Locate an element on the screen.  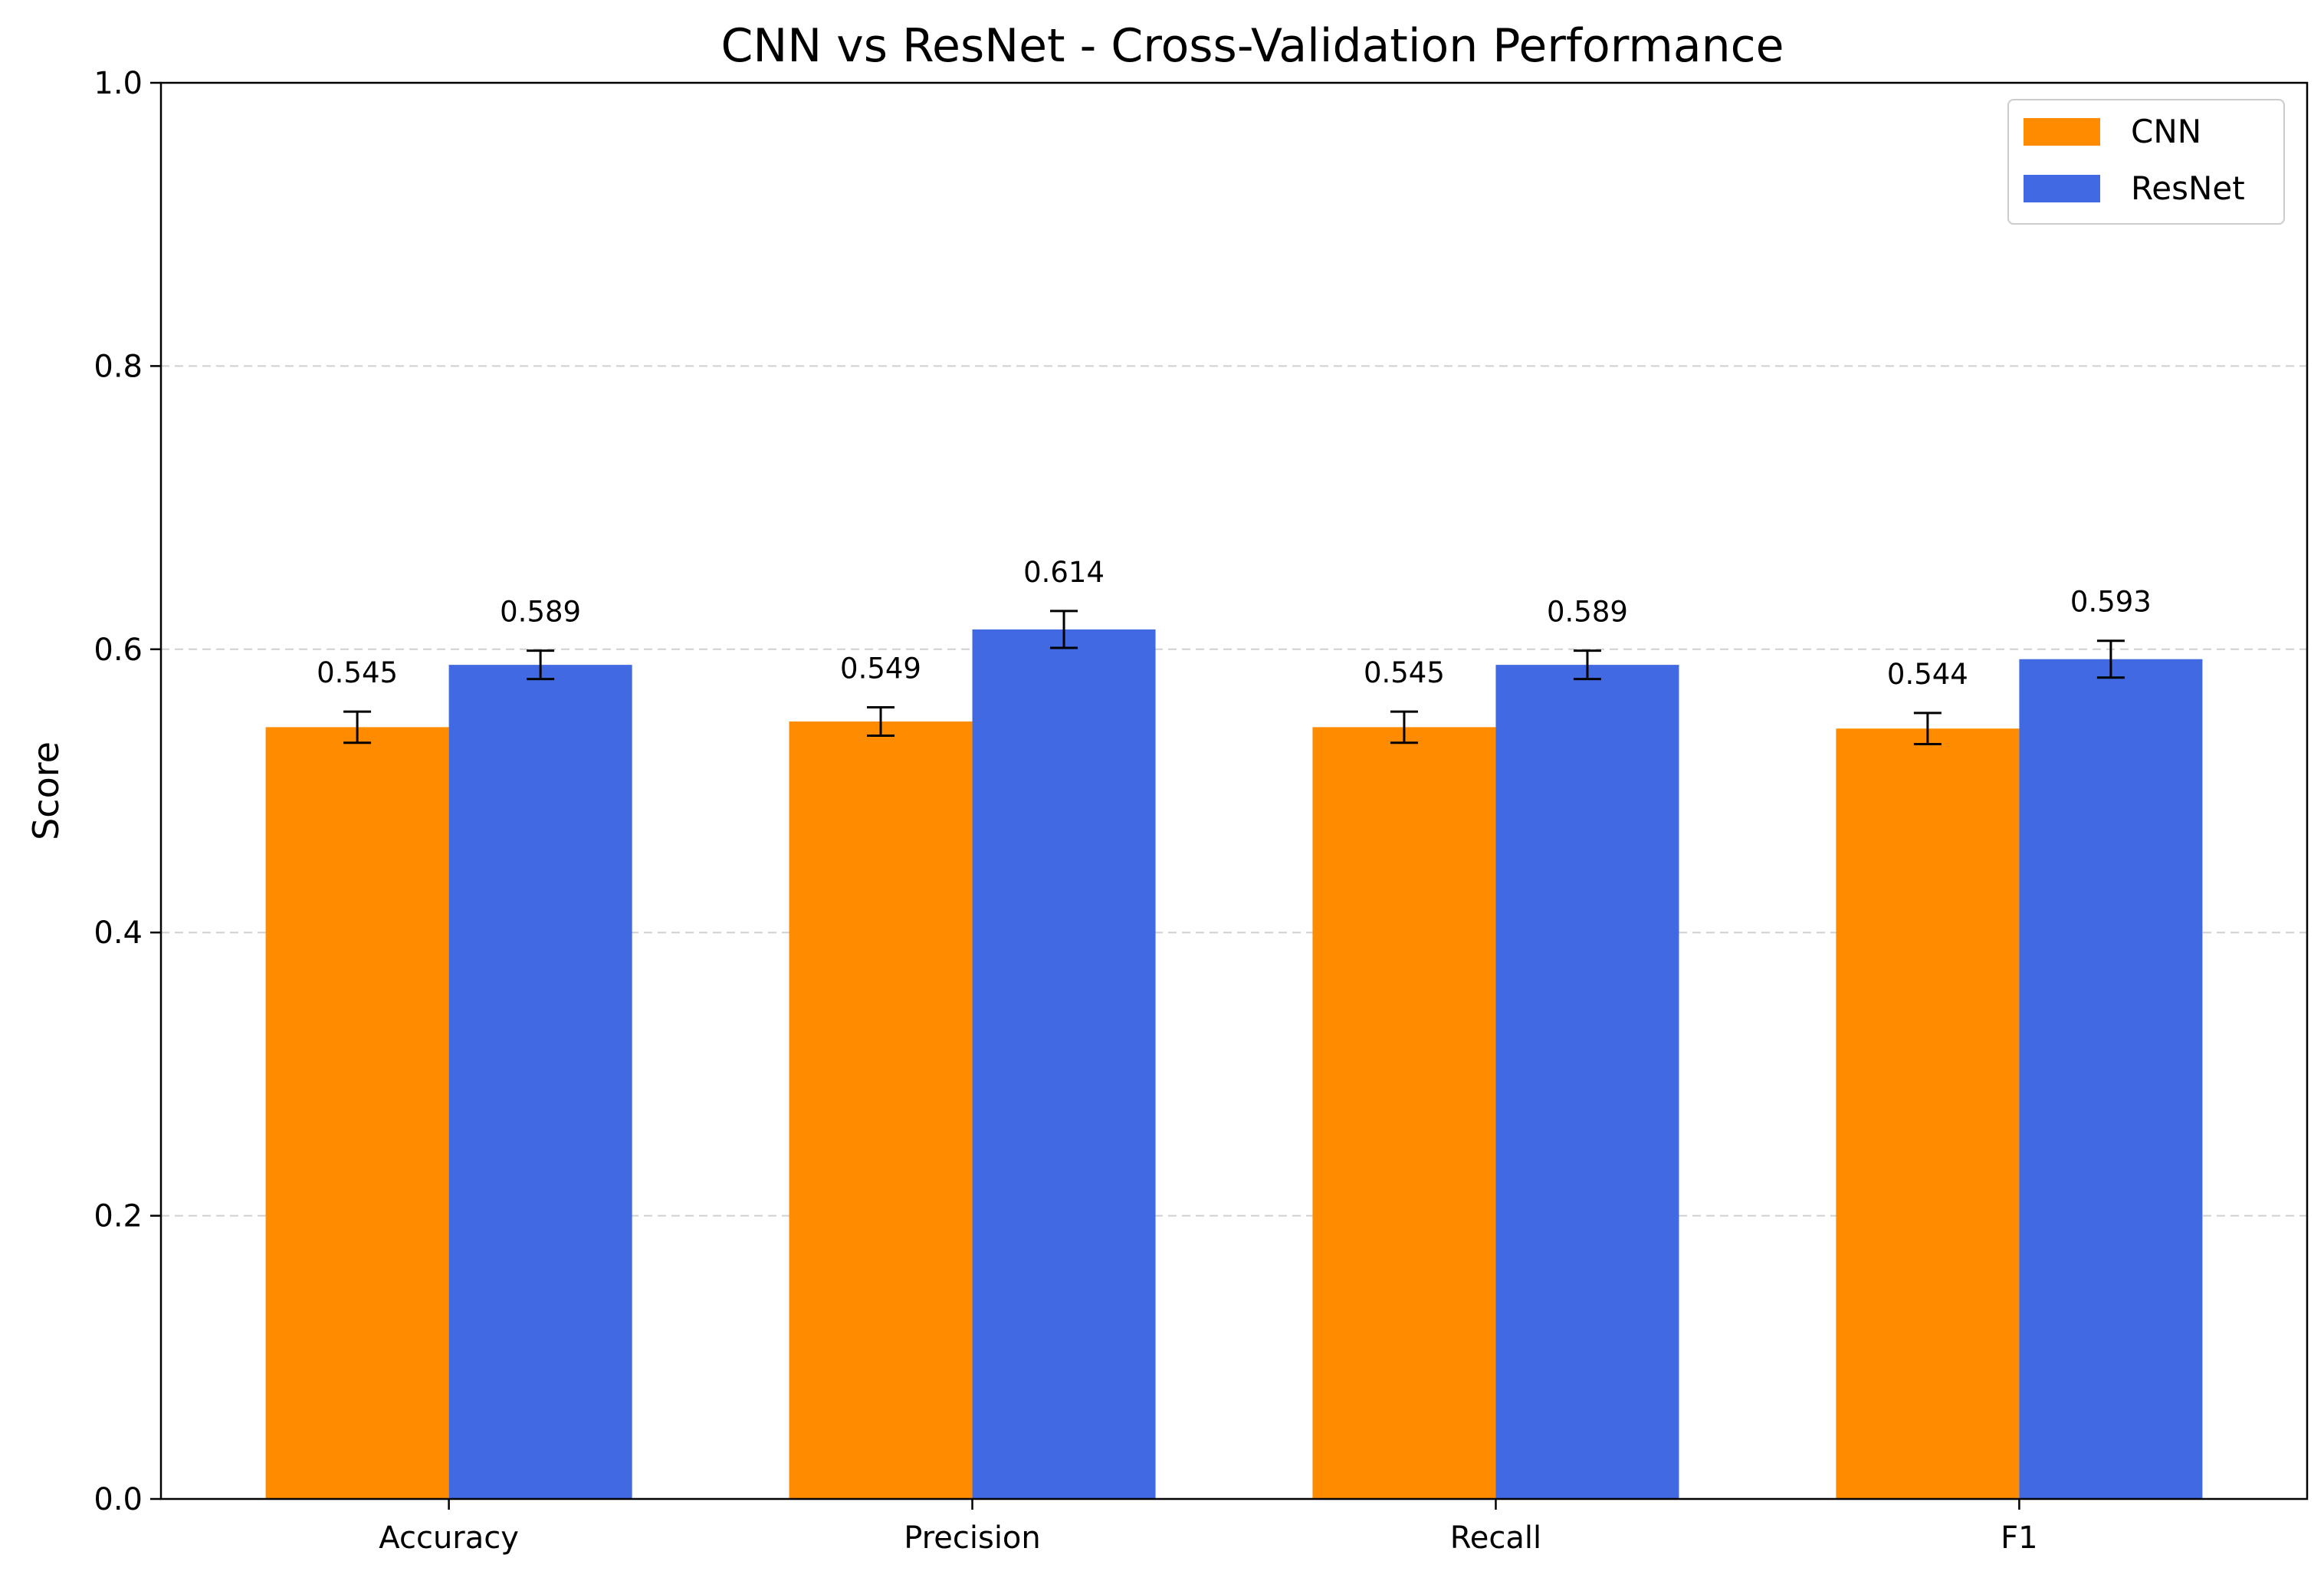
y-axis-label: Score is located at coordinates (46, 790).